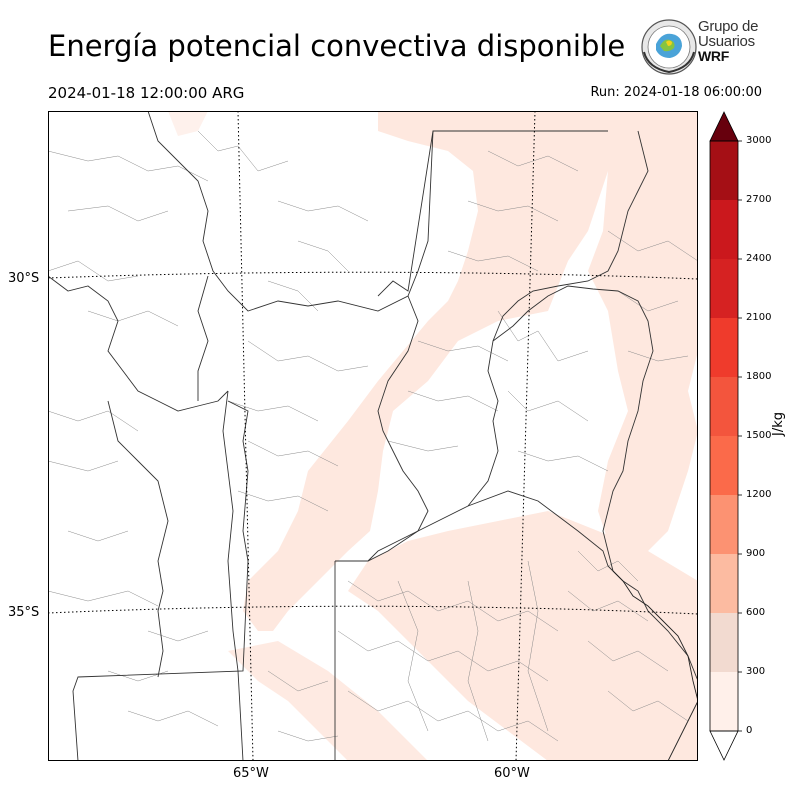  What do you see at coordinates (778, 424) in the screenshot?
I see `colorbar-unit: J/kg` at bounding box center [778, 424].